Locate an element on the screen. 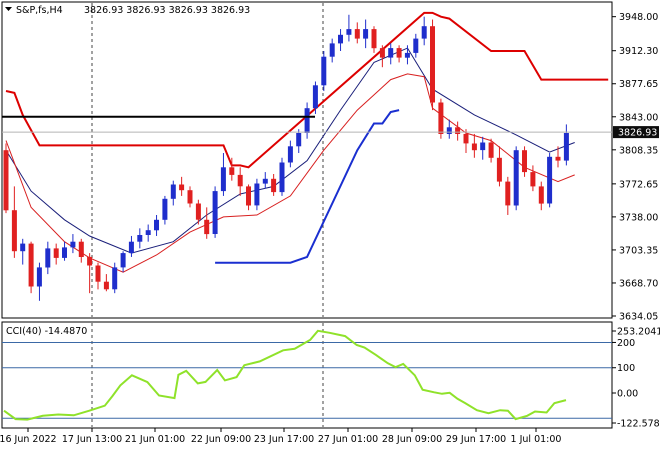  cci-tick-label: 200 is located at coordinates (626, 343).